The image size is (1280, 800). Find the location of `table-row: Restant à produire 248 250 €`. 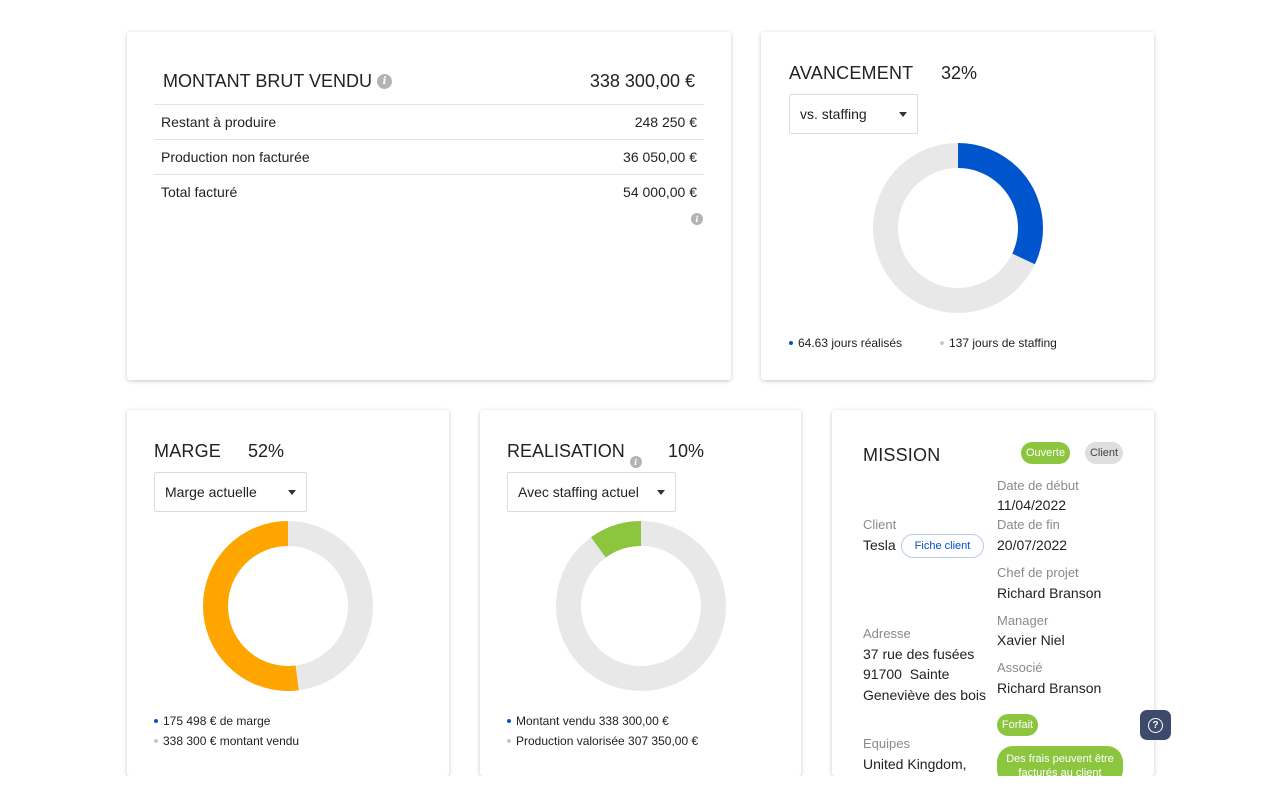

table-row: Restant à produire 248 250 € is located at coordinates (429, 121).